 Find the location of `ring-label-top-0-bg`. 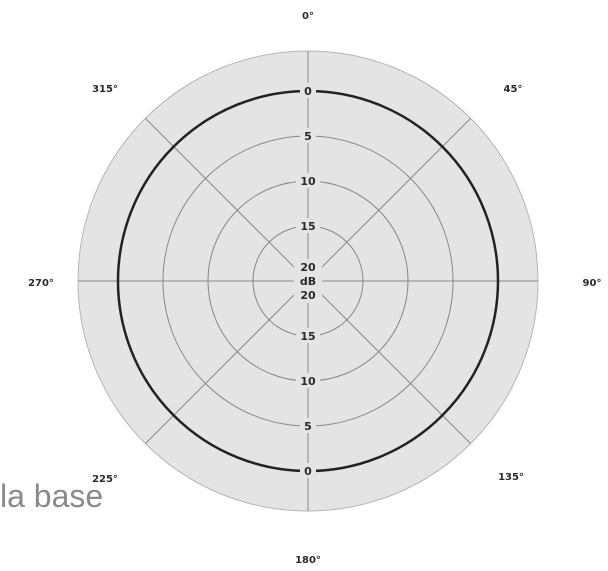

ring-label-top-0-bg is located at coordinates (308, 90).